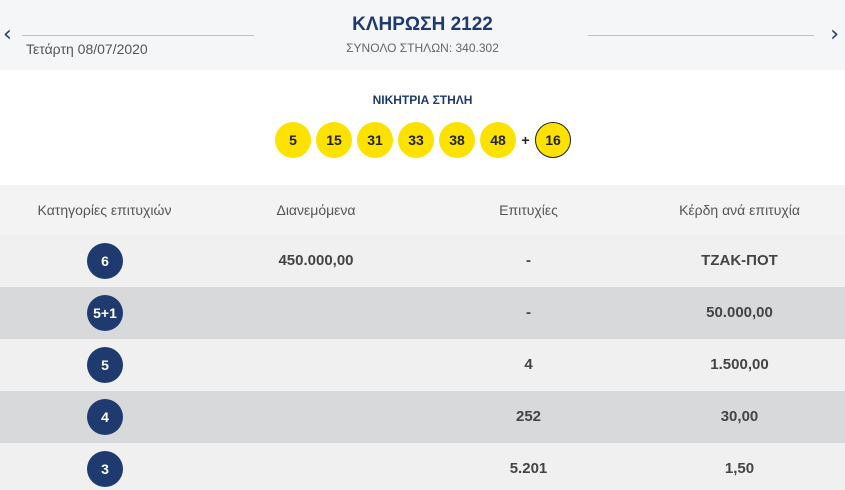  What do you see at coordinates (105, 469) in the screenshot?
I see `category-badge: 3` at bounding box center [105, 469].